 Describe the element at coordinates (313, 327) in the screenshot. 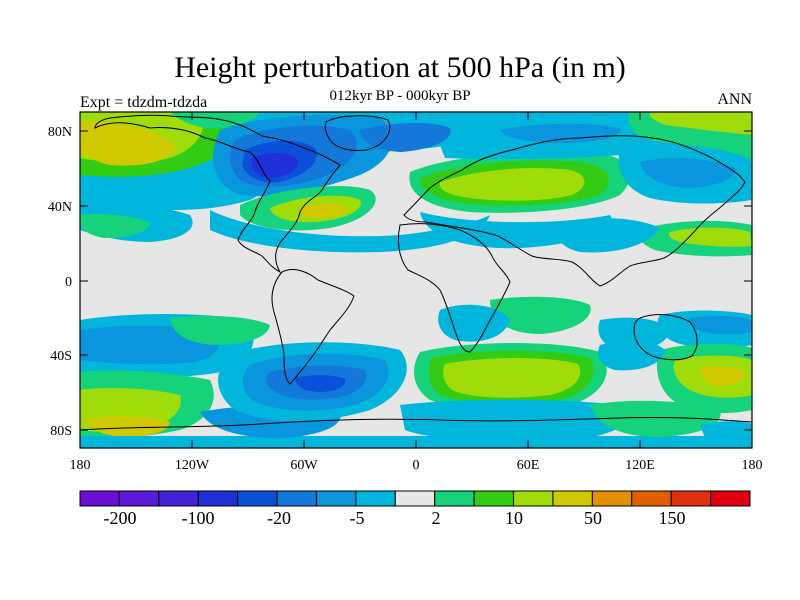

I see `coast-south-america` at that location.